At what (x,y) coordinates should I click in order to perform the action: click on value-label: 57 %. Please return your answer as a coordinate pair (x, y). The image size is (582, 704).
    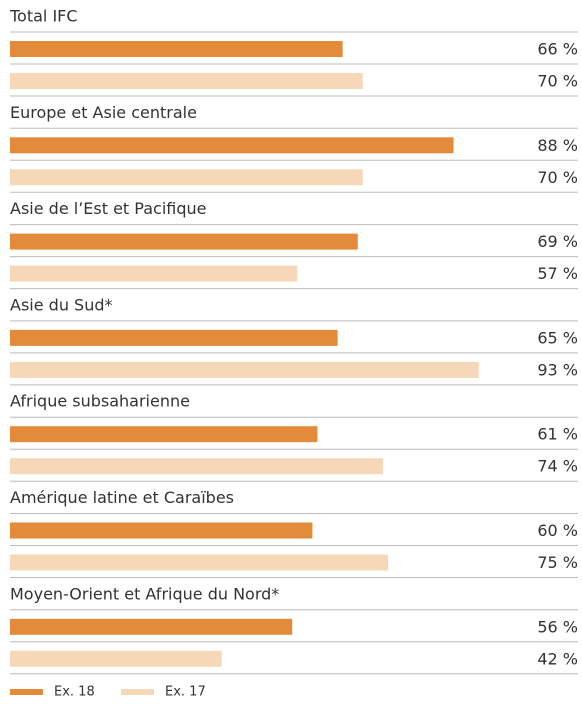
    Looking at the image, I should click on (557, 273).